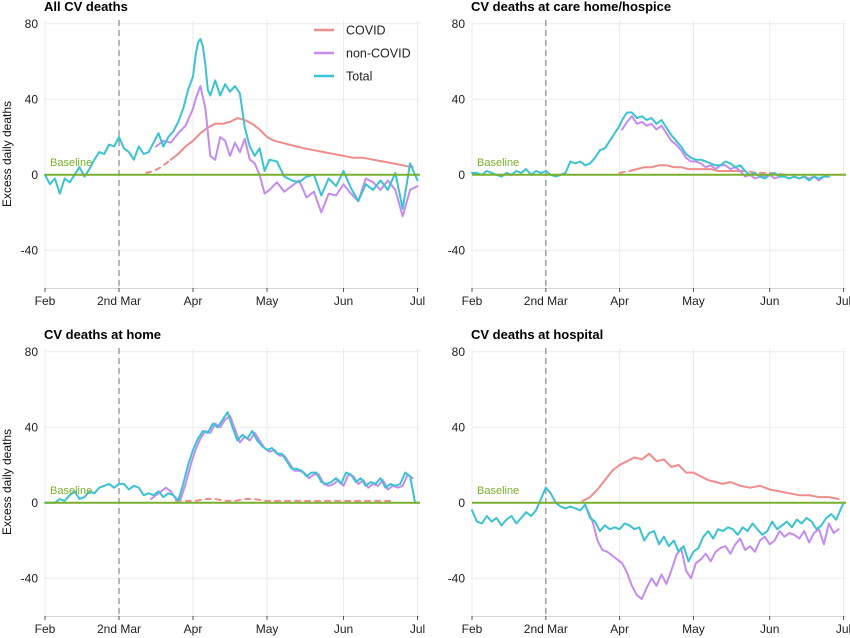  What do you see at coordinates (359, 77) in the screenshot?
I see `legend-label: Total` at bounding box center [359, 77].